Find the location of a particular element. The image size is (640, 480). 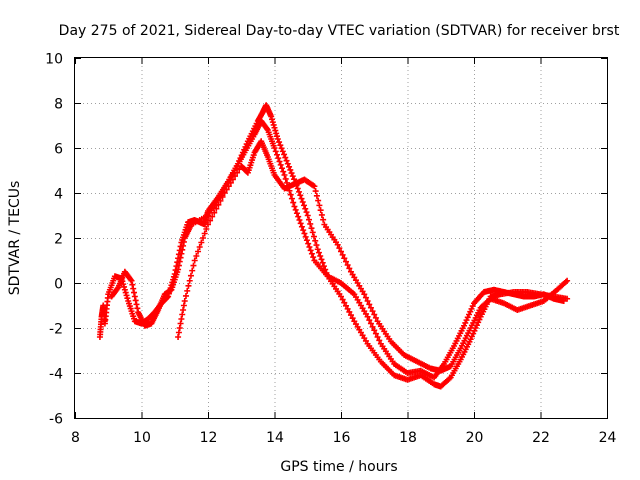

x-tick-label: 20 is located at coordinates (475, 438).